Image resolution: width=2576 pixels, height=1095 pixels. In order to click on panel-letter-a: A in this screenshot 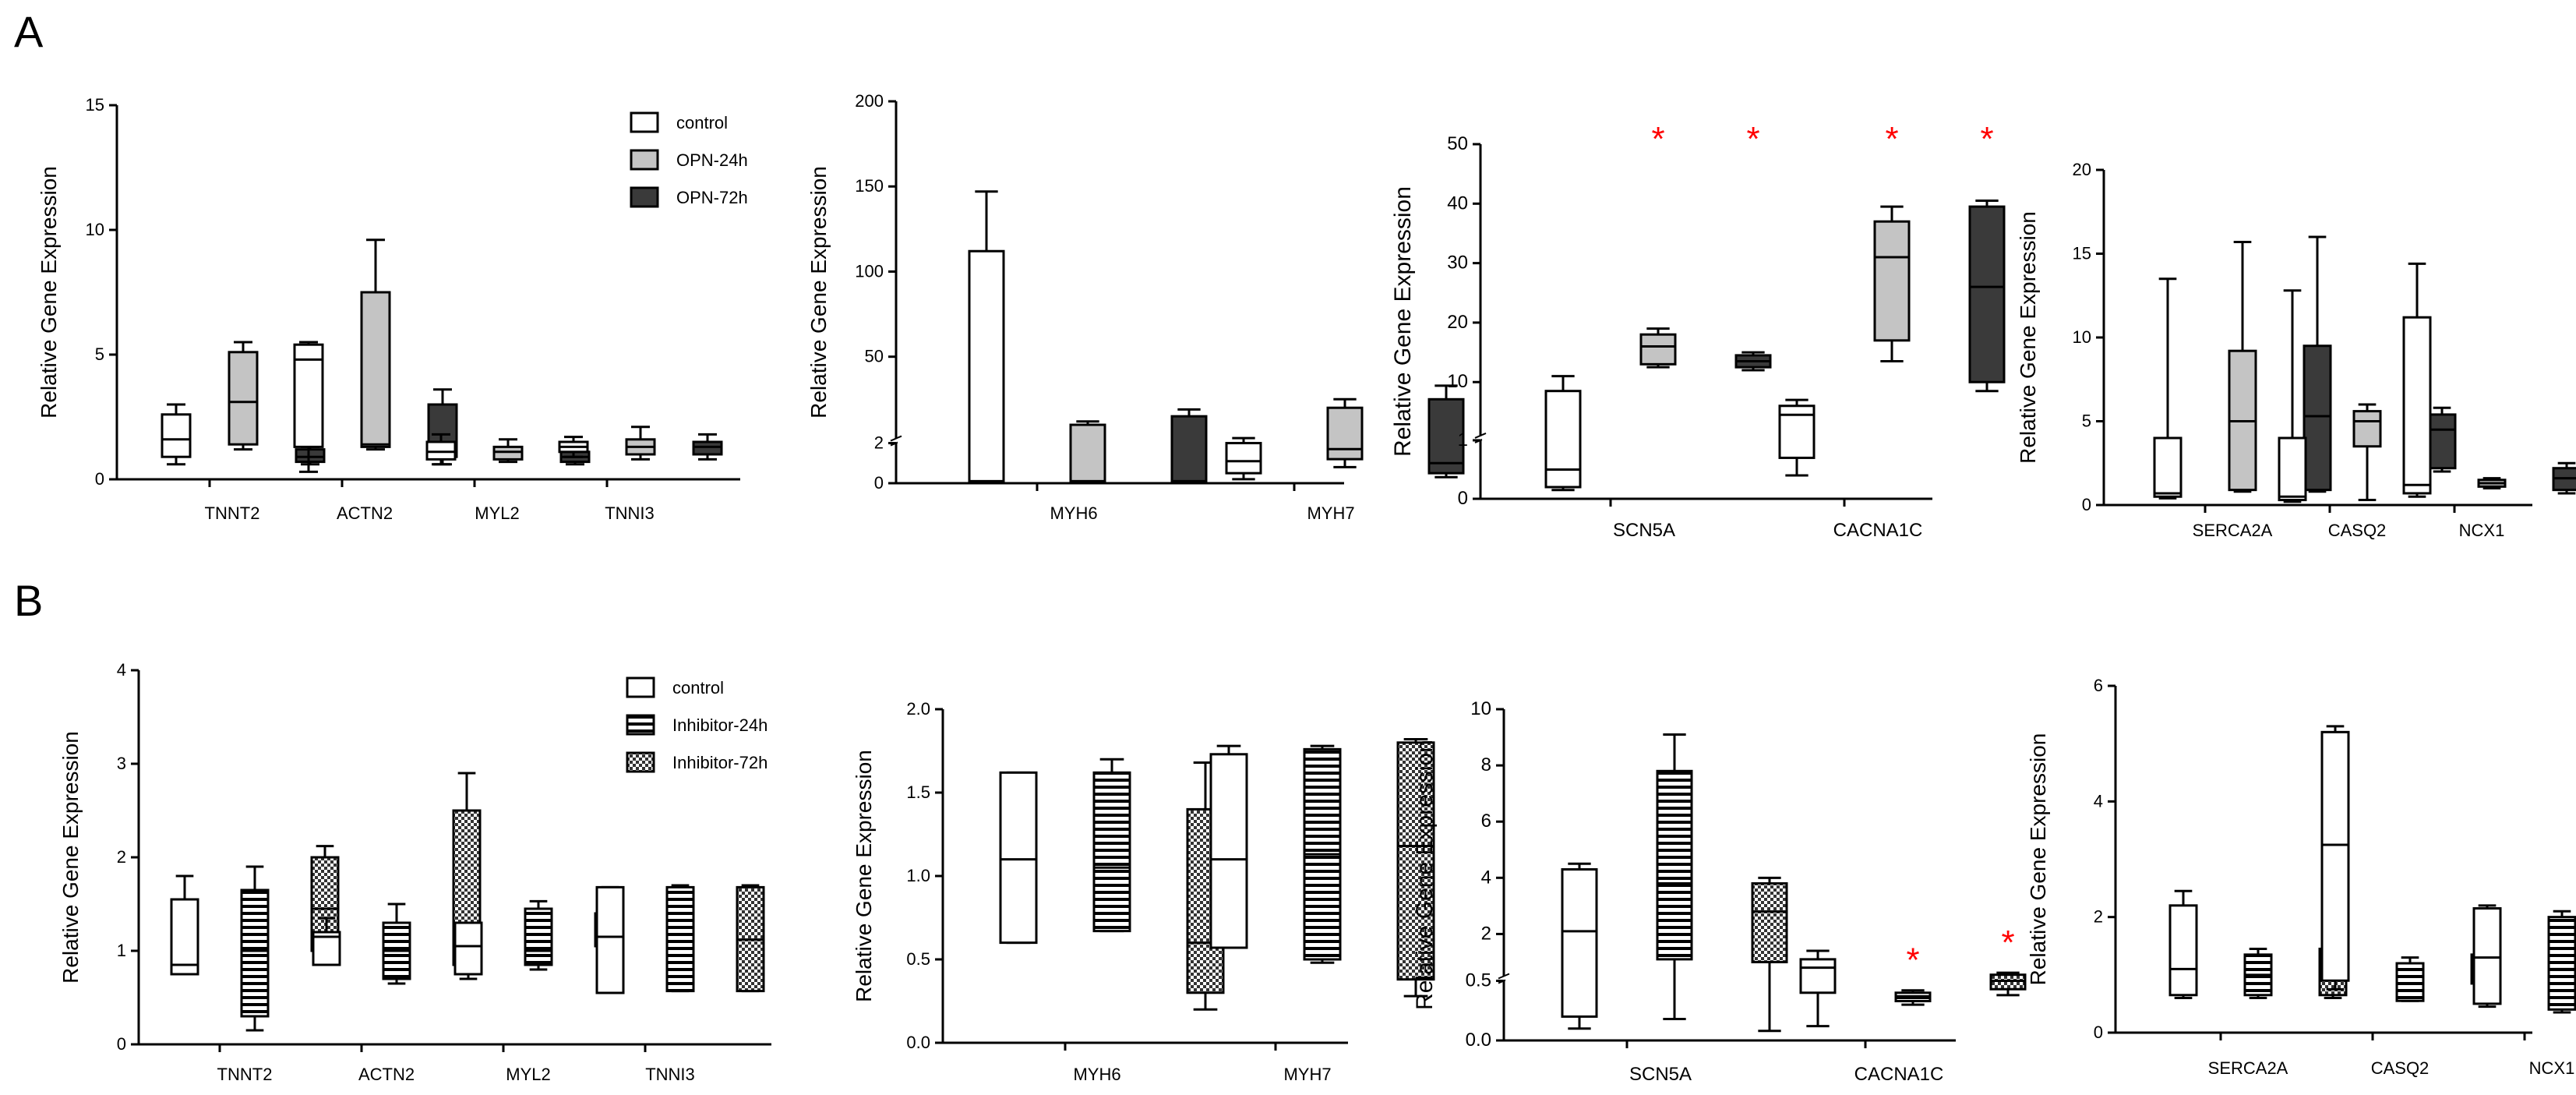, I will do `click(29, 32)`.